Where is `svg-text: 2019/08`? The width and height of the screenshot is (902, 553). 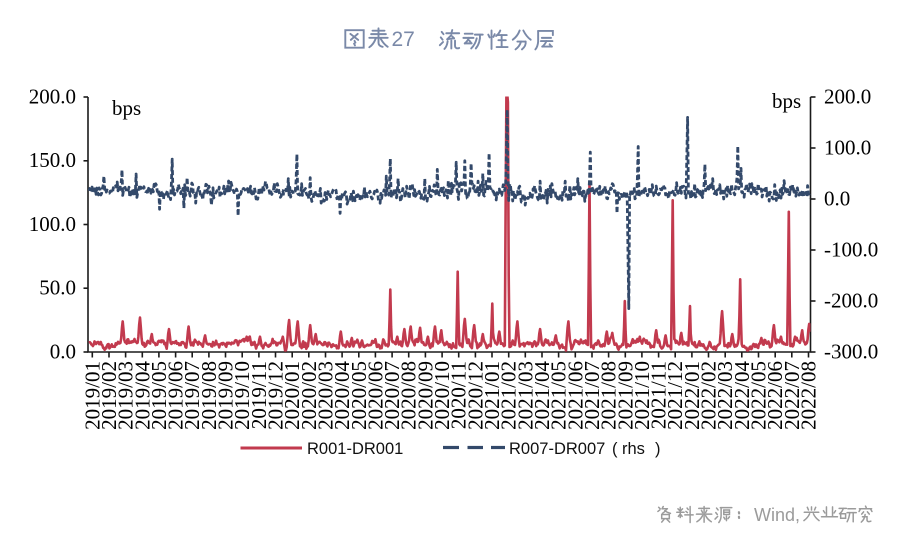
svg-text: 2019/08 is located at coordinates (209, 395).